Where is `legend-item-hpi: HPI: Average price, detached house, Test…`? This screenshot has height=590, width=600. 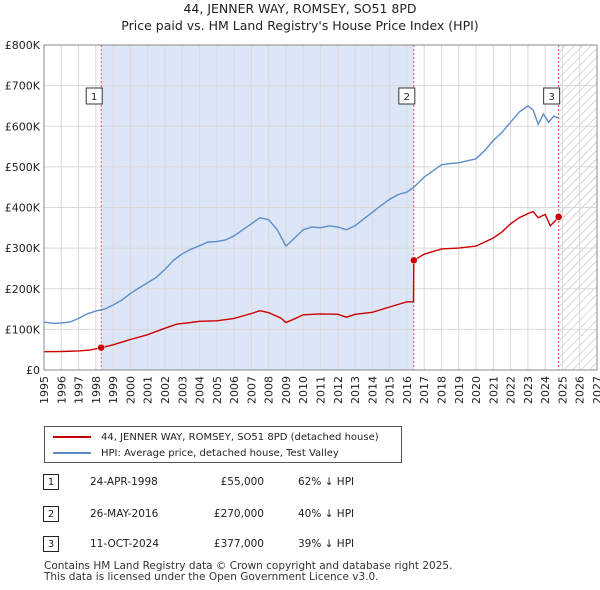 legend-item-hpi: HPI: Average price, detached house, Test… is located at coordinates (196, 453).